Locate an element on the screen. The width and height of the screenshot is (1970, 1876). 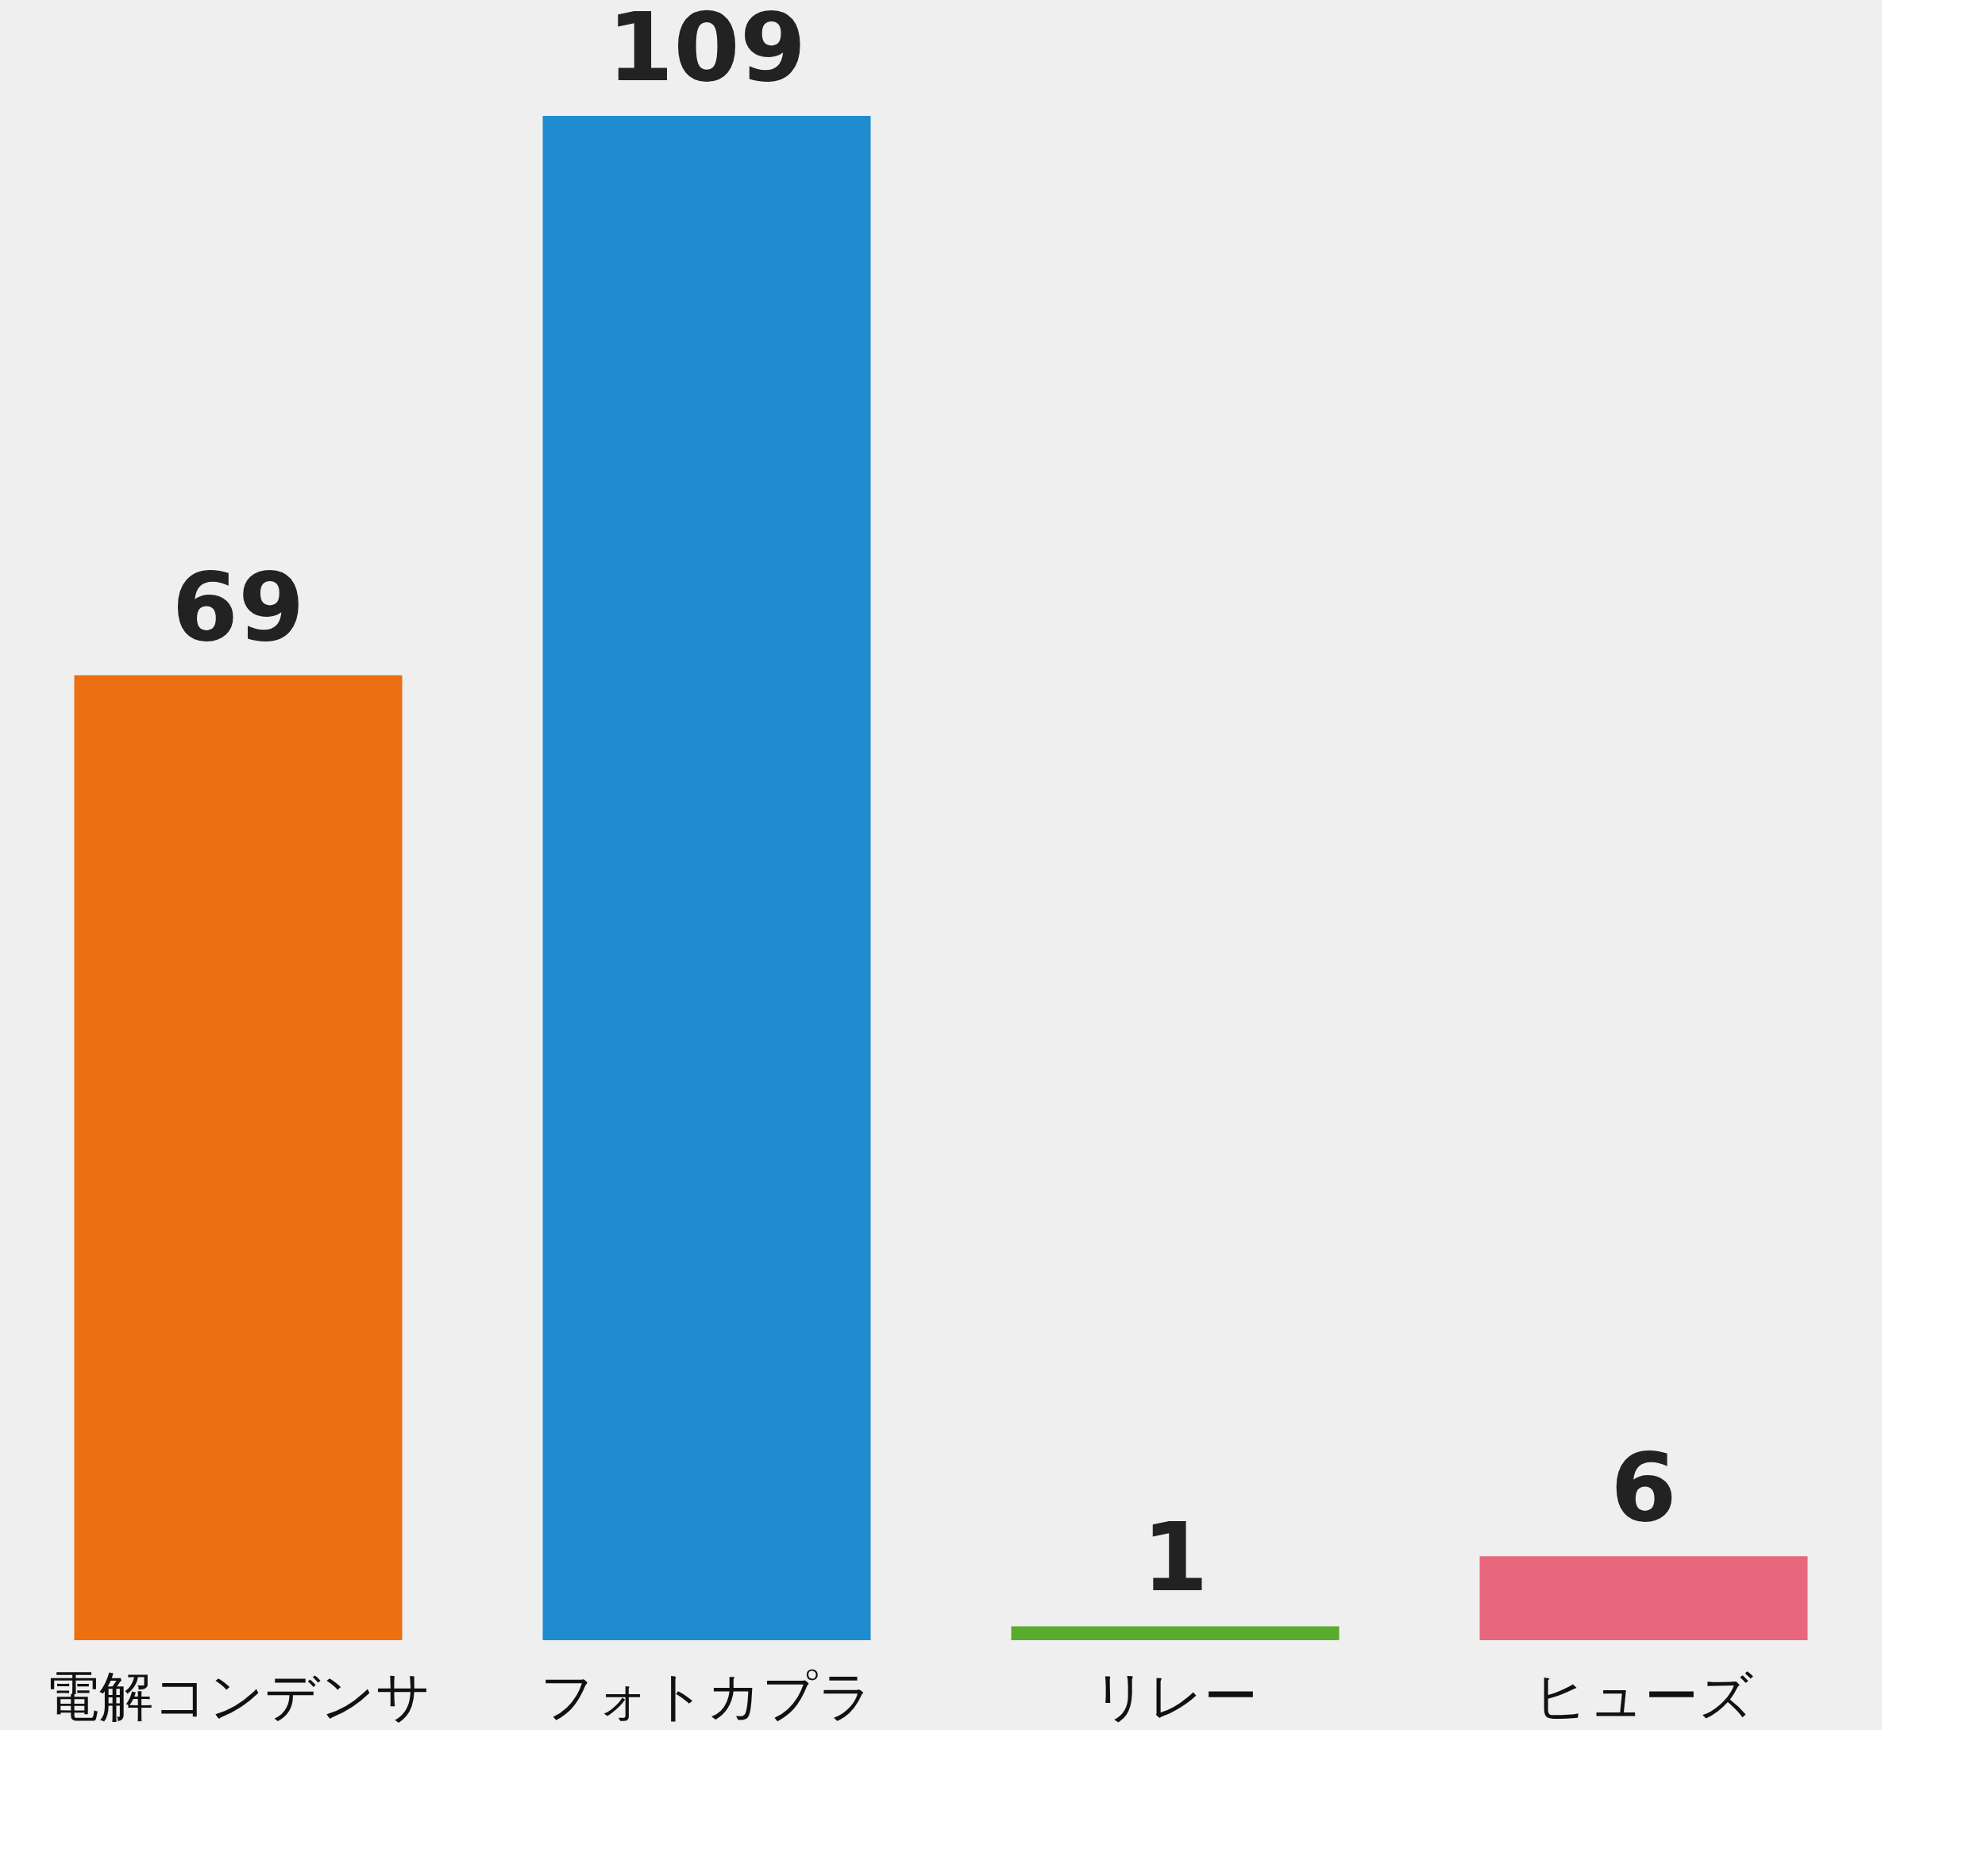
x-tick-label: リレー is located at coordinates (1175, 1697).